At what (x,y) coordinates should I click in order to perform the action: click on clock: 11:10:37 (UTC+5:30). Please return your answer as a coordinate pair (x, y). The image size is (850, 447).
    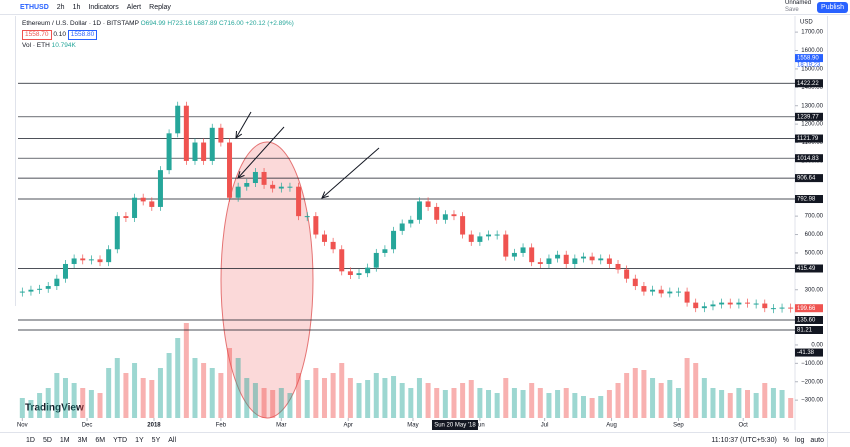
    Looking at the image, I should click on (744, 440).